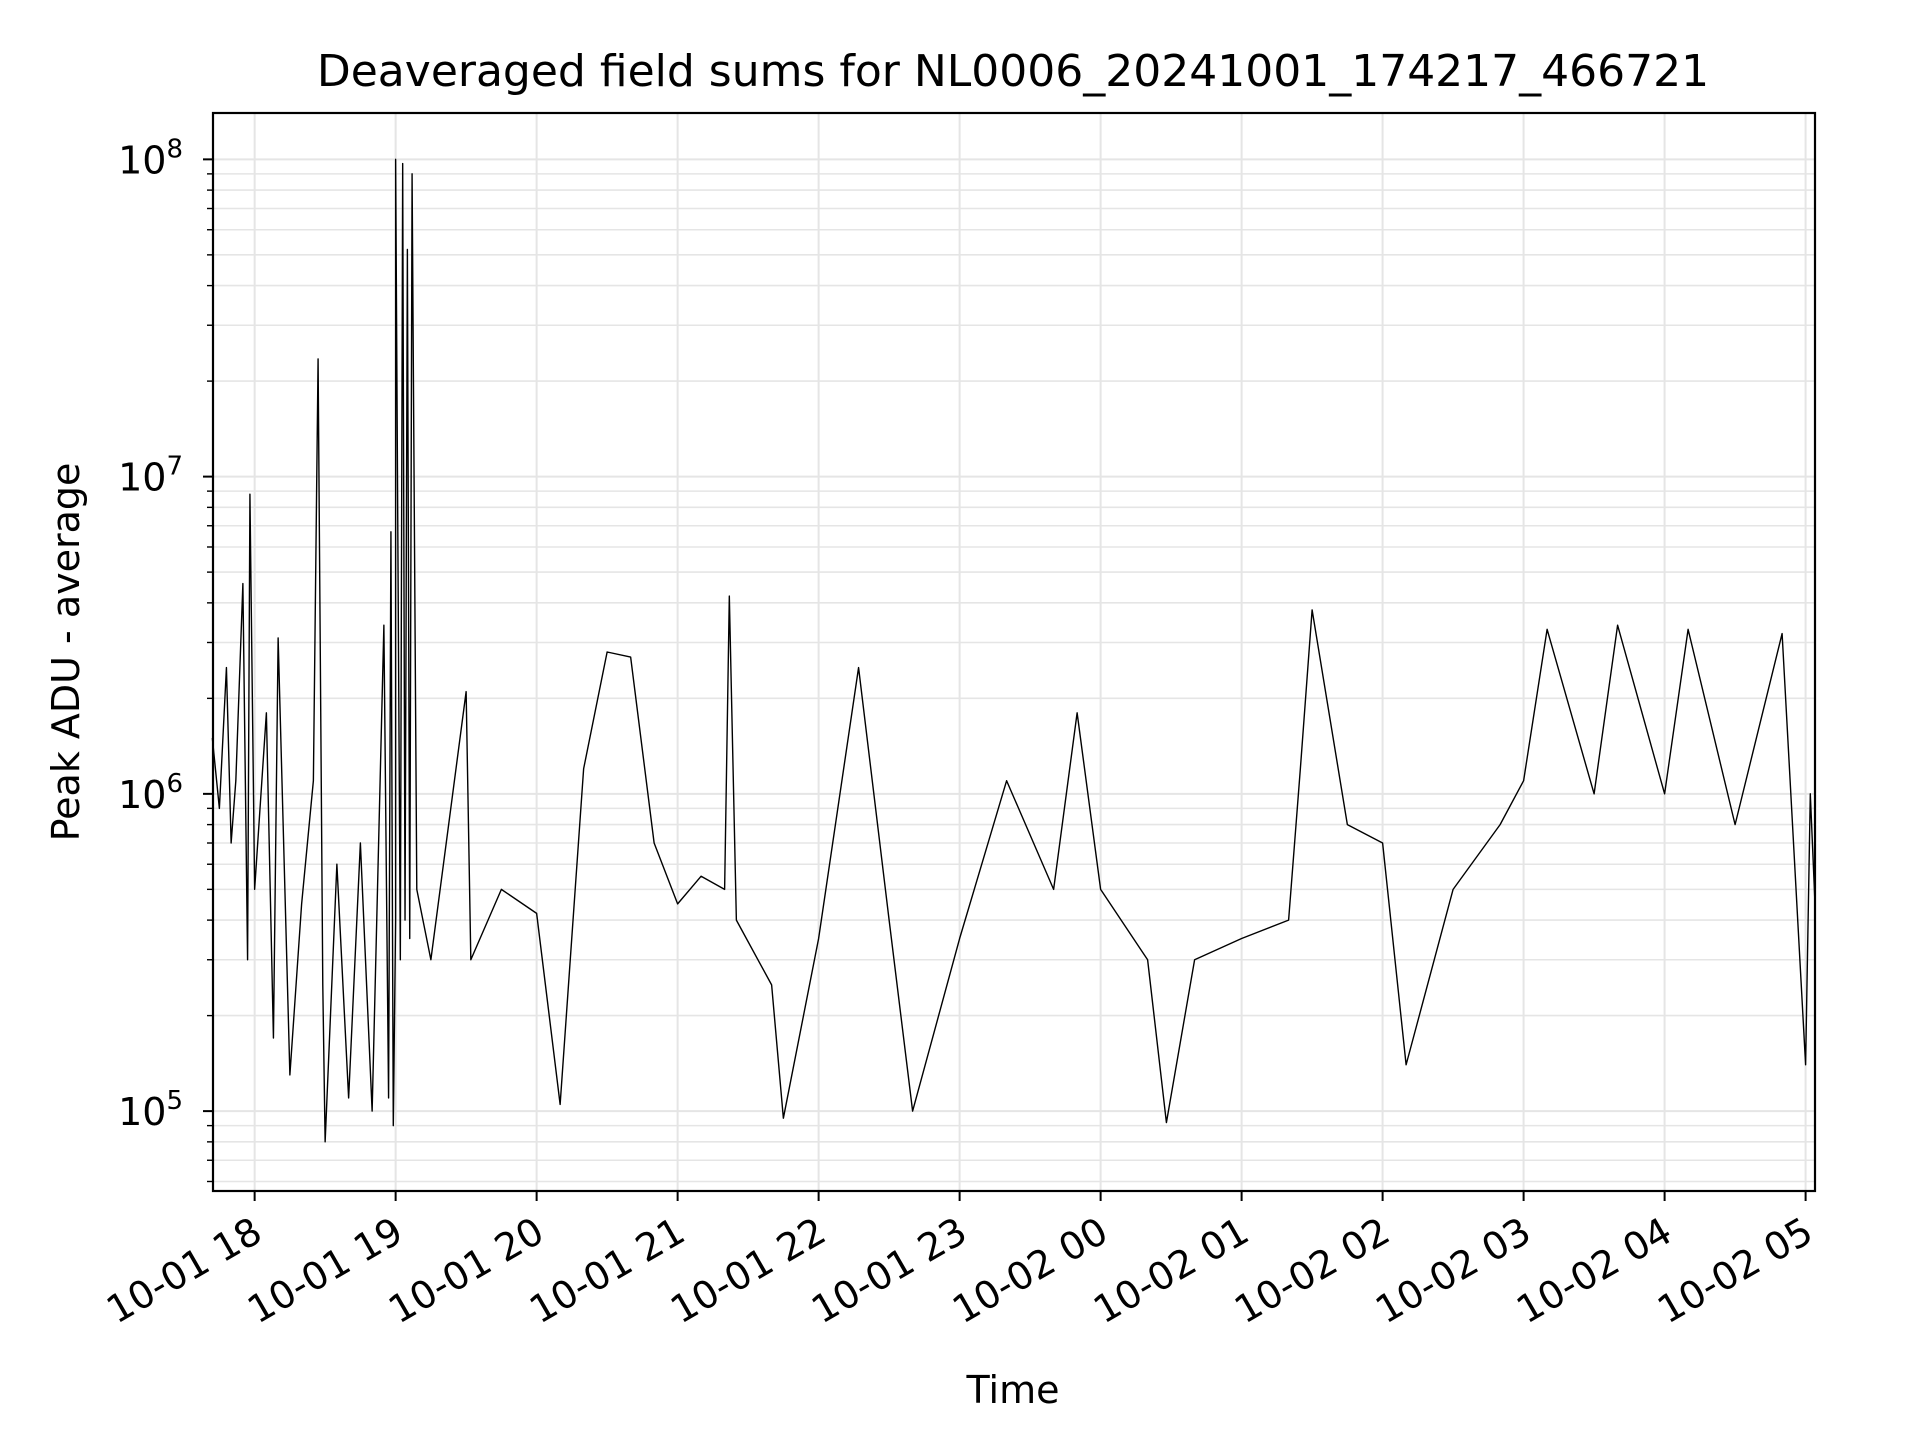 The image size is (1920, 1445). I want to click on x-tick-label: 10-02 02, so click(1312, 1271).